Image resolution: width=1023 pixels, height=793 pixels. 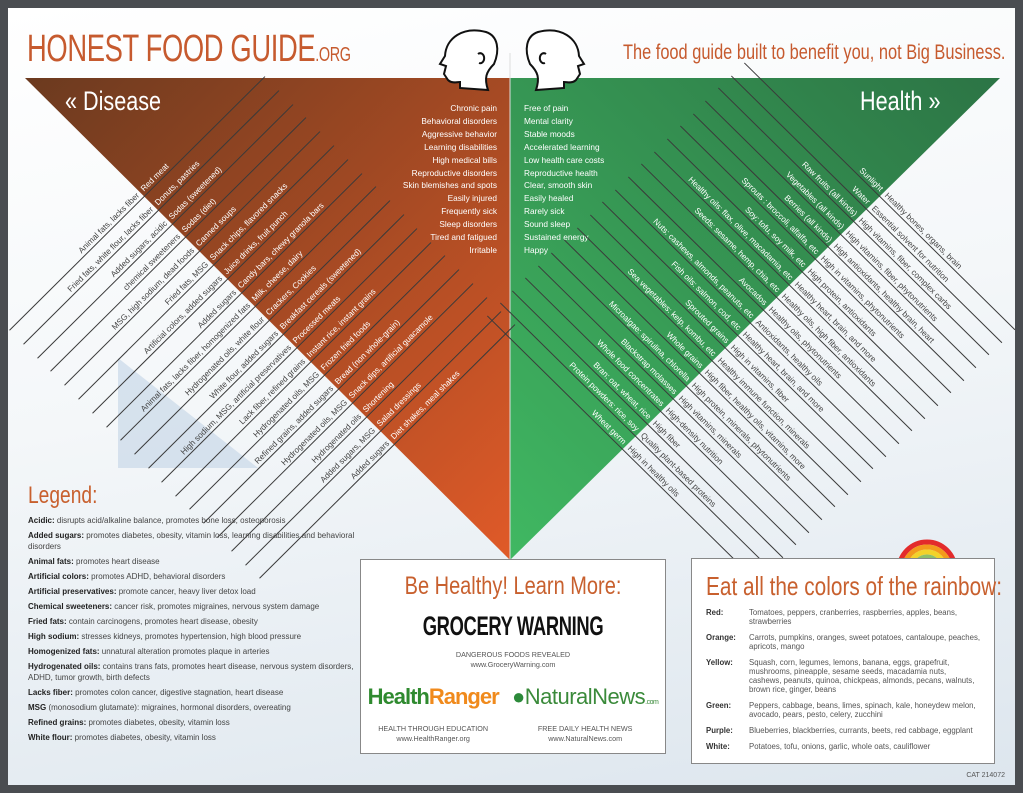 I want to click on rainbow-title: Eat all the colors of the rainbow:, so click(x=854, y=586).